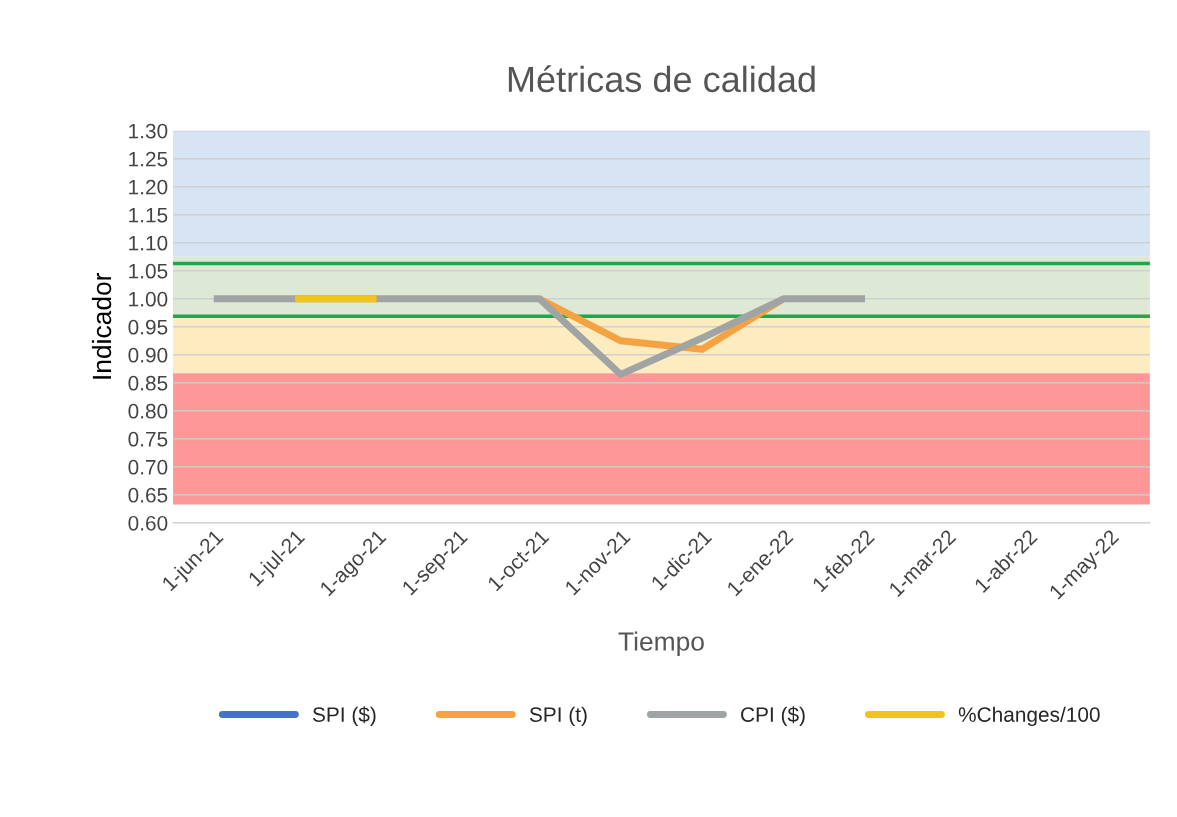 This screenshot has width=1177, height=817. I want to click on y-tick-label: 0.95, so click(148, 327).